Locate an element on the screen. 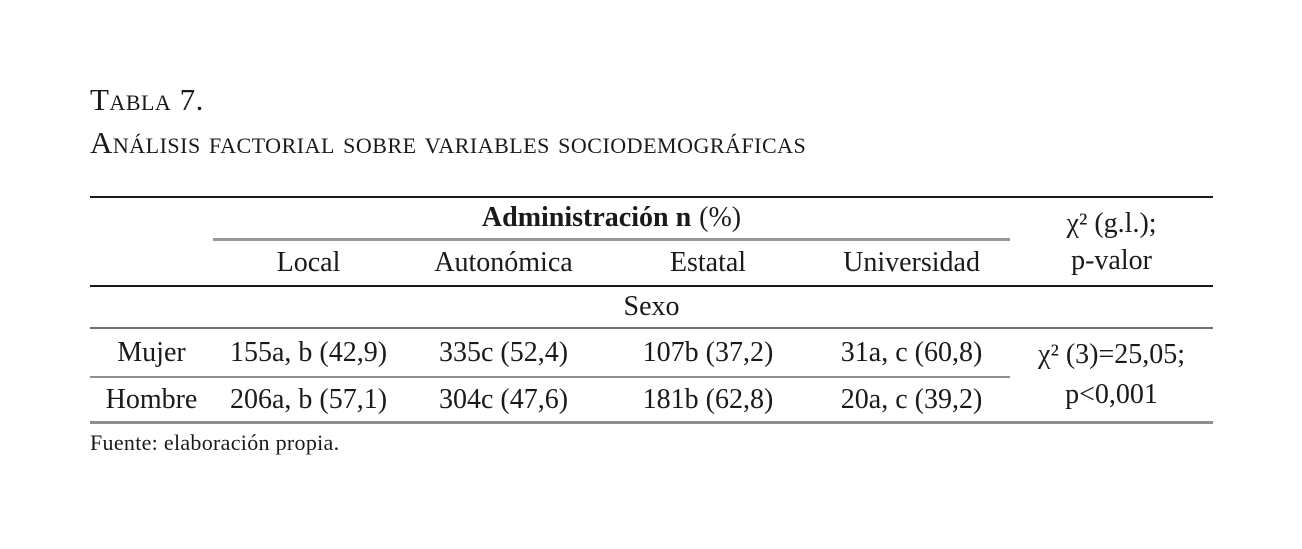 This screenshot has width=1302, height=549. chi-square-result-line1: χ² (3)=25,05; is located at coordinates (1112, 354).